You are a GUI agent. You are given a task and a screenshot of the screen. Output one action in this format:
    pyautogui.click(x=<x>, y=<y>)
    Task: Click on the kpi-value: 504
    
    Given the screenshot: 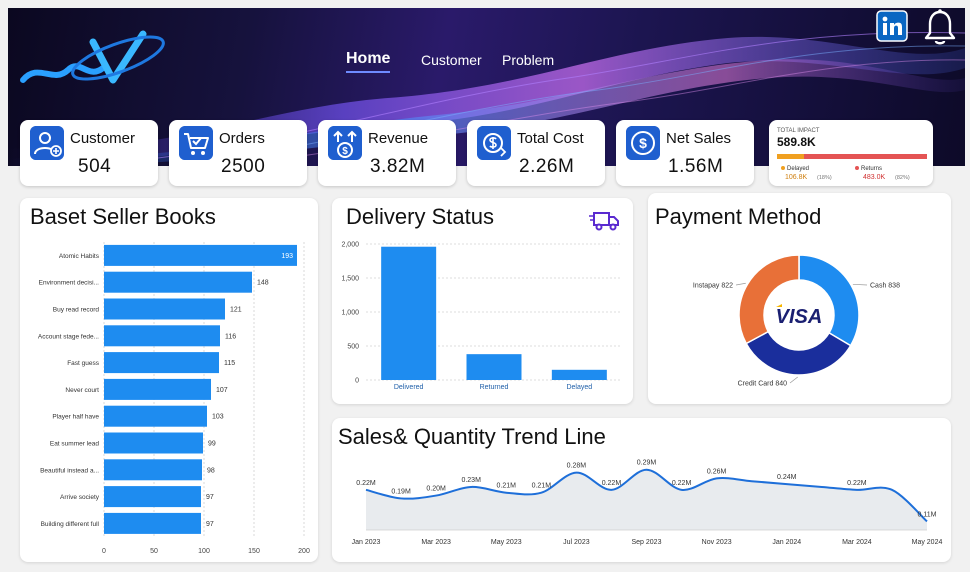 What is the action you would take?
    pyautogui.click(x=95, y=166)
    